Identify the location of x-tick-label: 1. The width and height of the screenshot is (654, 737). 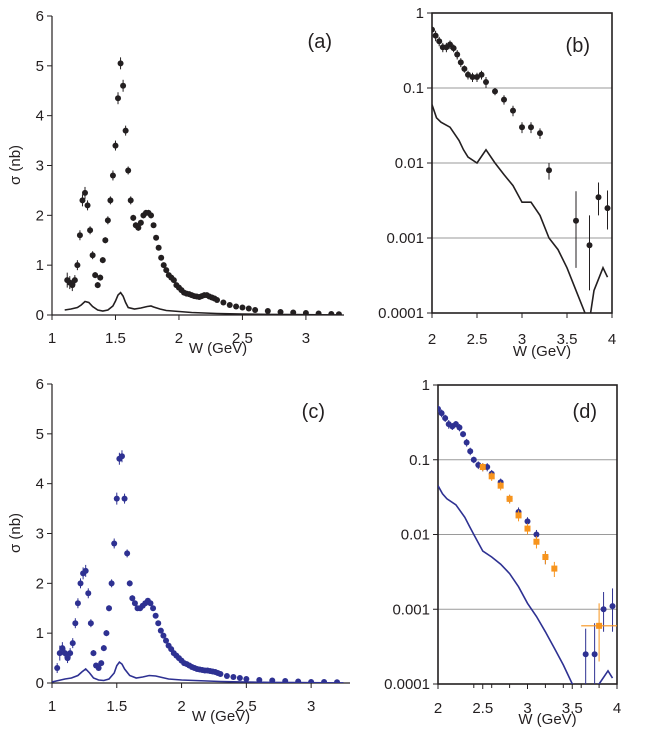
(52, 338).